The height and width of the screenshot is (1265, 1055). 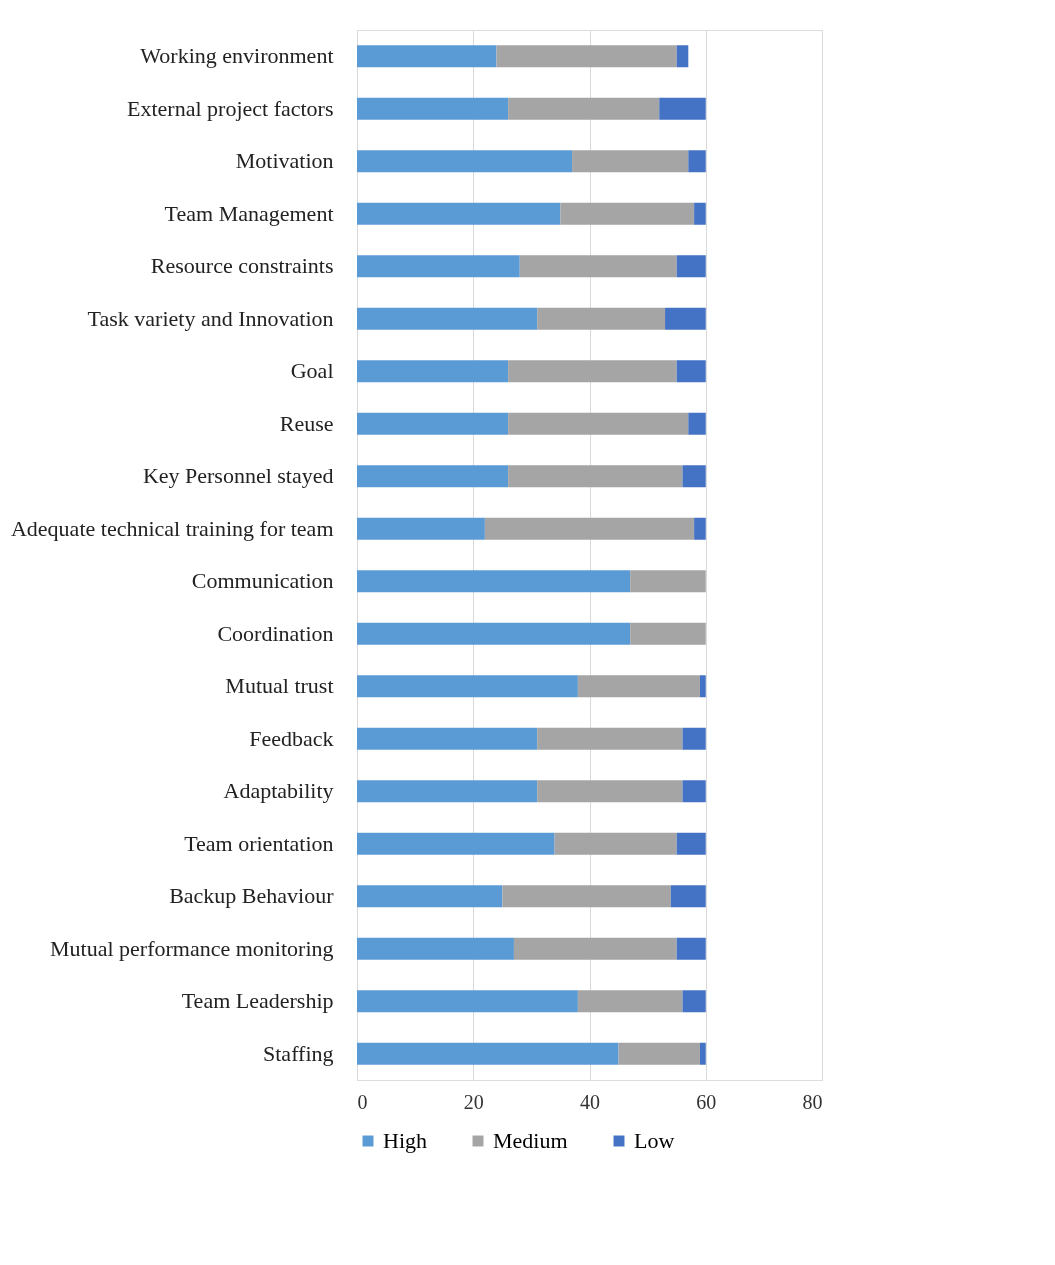 What do you see at coordinates (654, 1140) in the screenshot?
I see `legend-label: Low` at bounding box center [654, 1140].